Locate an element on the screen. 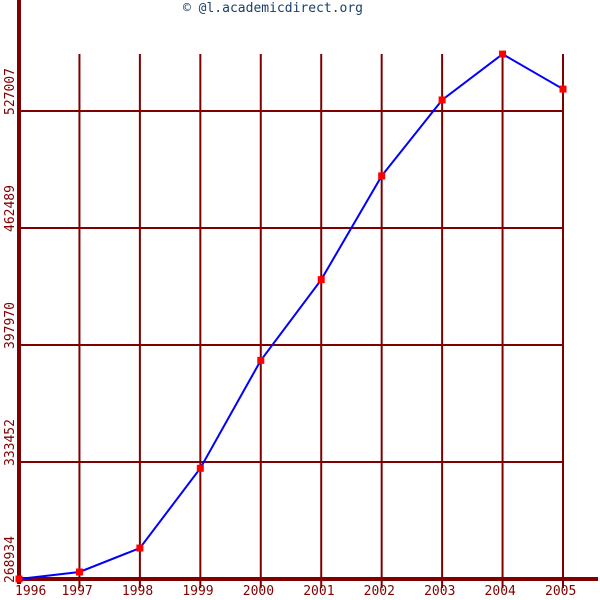  x-tick-label: 2000 is located at coordinates (258, 591).